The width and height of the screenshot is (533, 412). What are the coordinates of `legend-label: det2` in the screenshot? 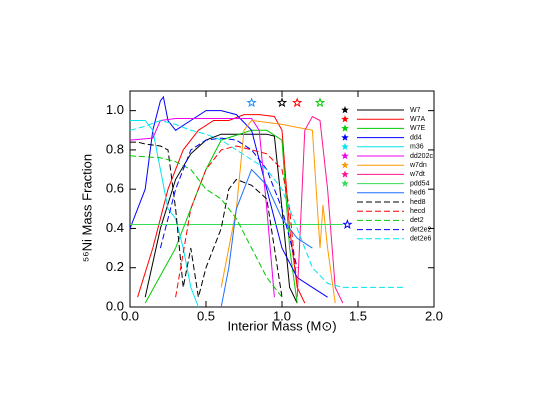 It's located at (417, 220).